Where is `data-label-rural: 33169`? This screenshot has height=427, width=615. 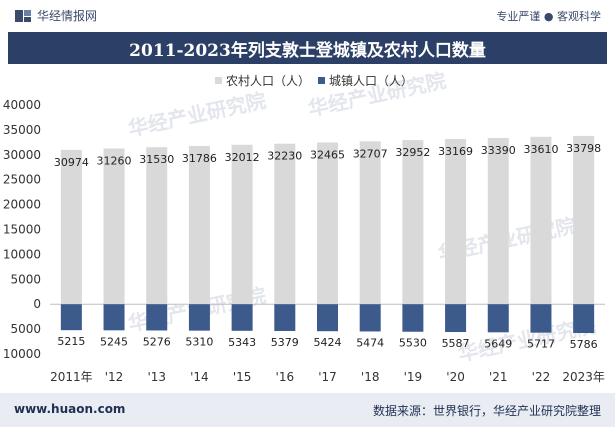 data-label-rural: 33169 is located at coordinates (455, 151).